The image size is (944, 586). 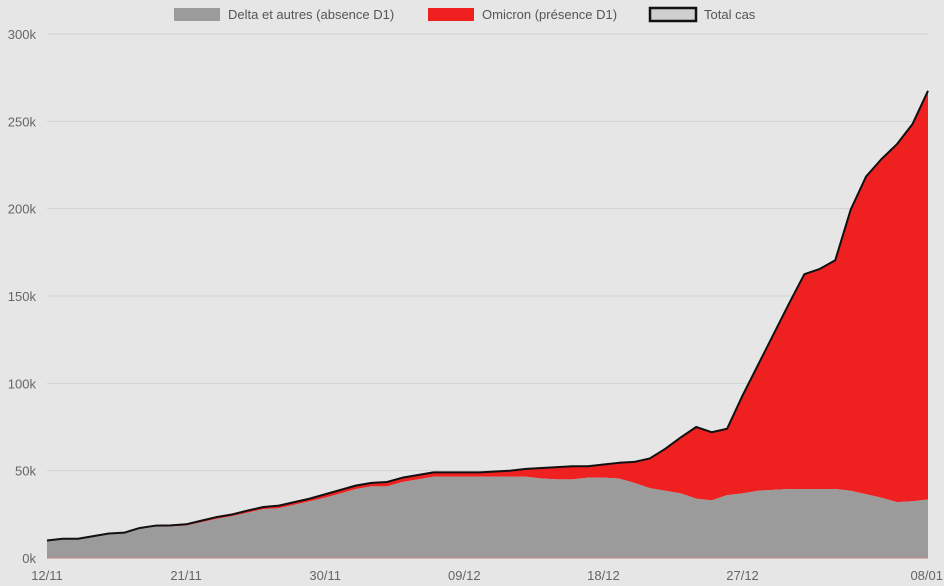 I want to click on y-tick-label: 50k, so click(x=25, y=471).